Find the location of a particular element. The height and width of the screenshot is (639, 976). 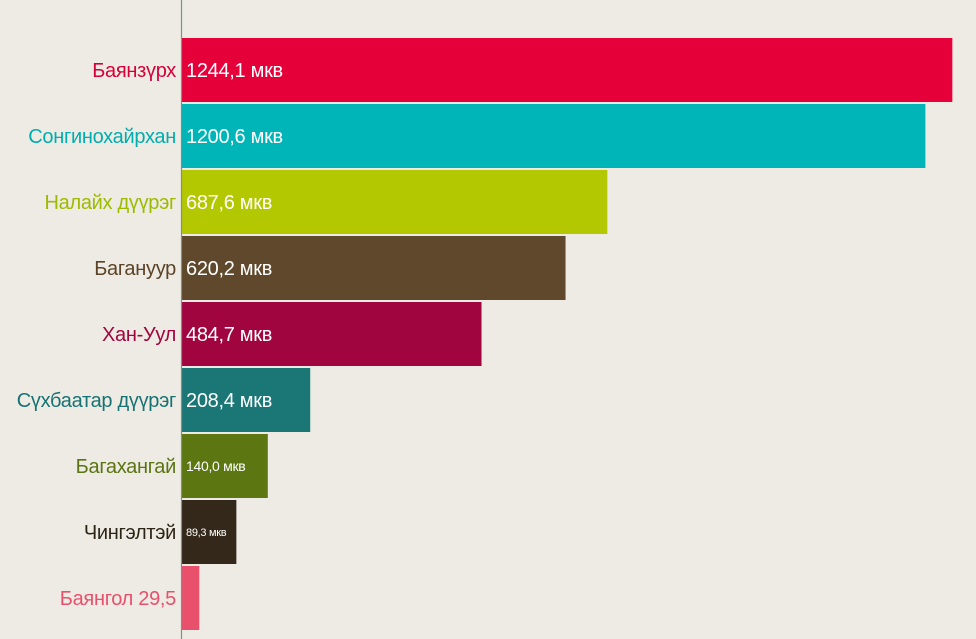

value-label: 140,0 мкв is located at coordinates (215, 466).